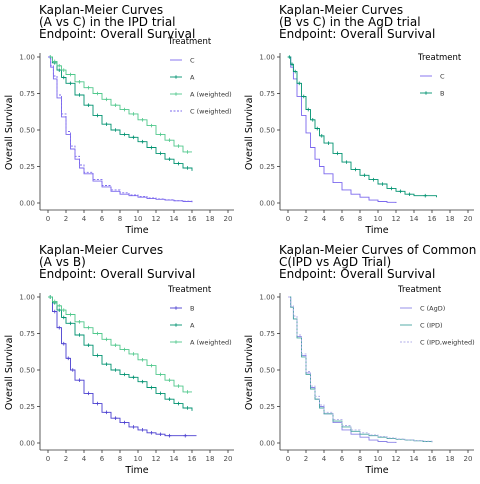 The image size is (480, 484). Describe the element at coordinates (450, 219) in the screenshot. I see `x-tick-label: 18` at that location.